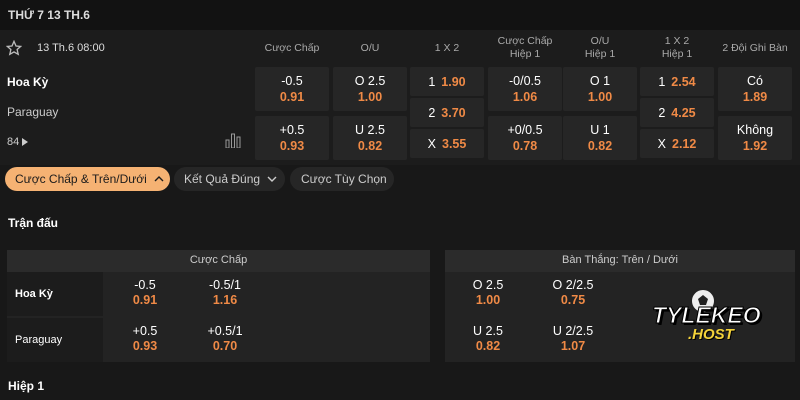 This screenshot has height=400, width=800. I want to click on chevron-down, so click(272, 179).